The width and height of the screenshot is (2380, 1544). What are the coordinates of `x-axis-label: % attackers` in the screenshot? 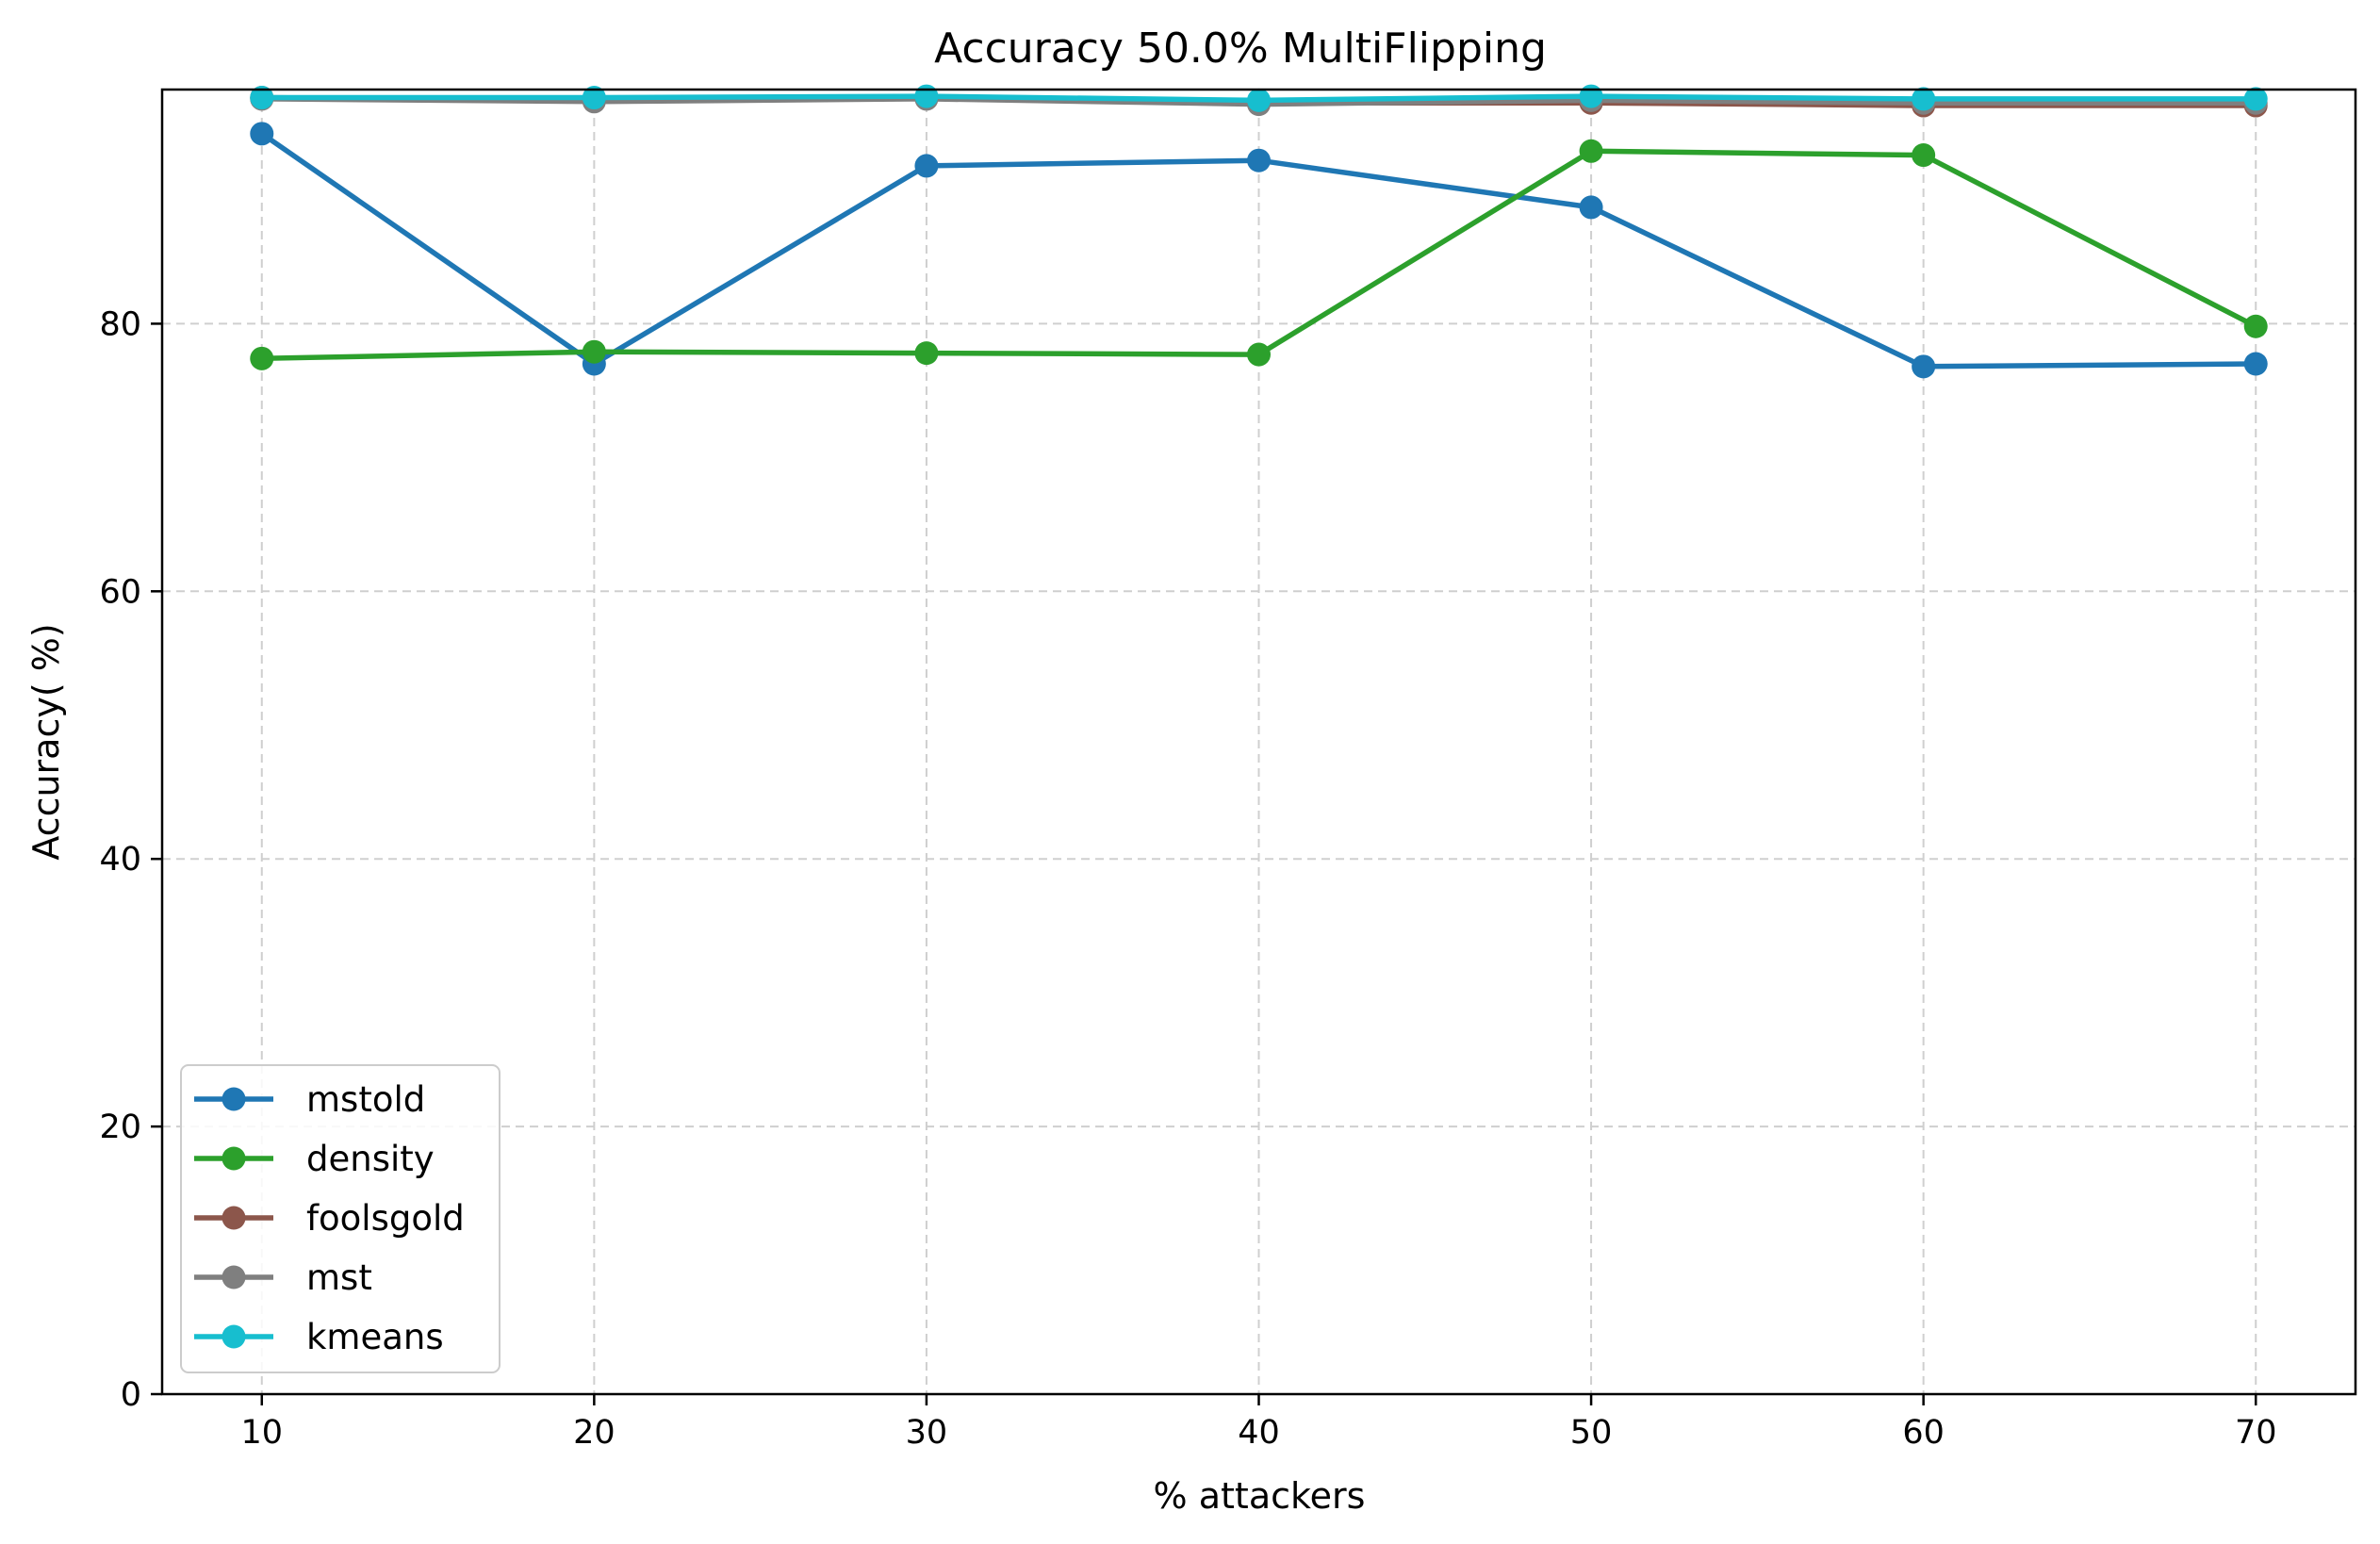 It's located at (1260, 1496).